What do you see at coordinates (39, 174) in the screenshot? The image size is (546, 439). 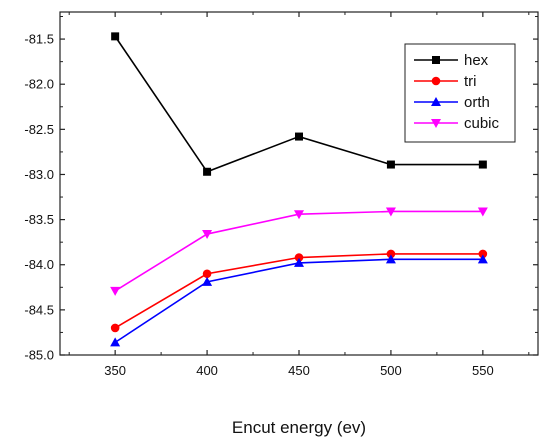 I see `y-tick-label: -83.0` at bounding box center [39, 174].